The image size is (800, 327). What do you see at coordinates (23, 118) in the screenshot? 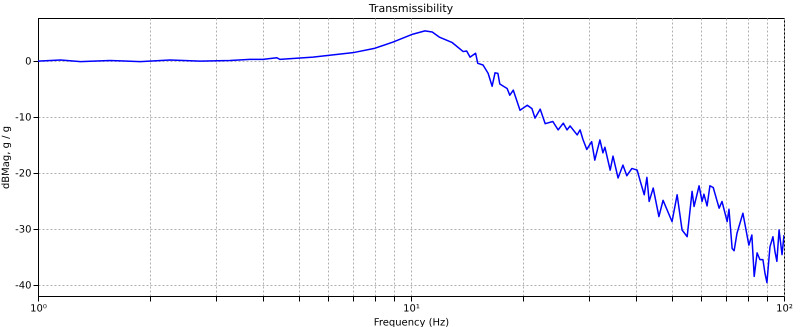
I see `y-tick-label: -10` at bounding box center [23, 118].